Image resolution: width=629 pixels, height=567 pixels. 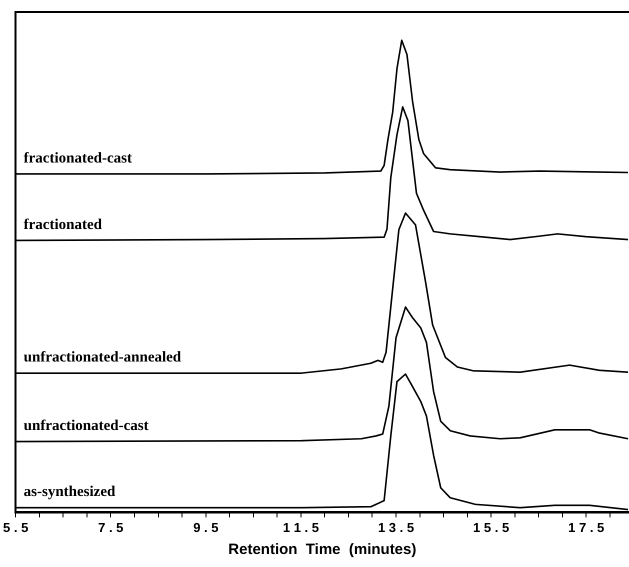 I want to click on series-label: fractionated, so click(x=63, y=224).